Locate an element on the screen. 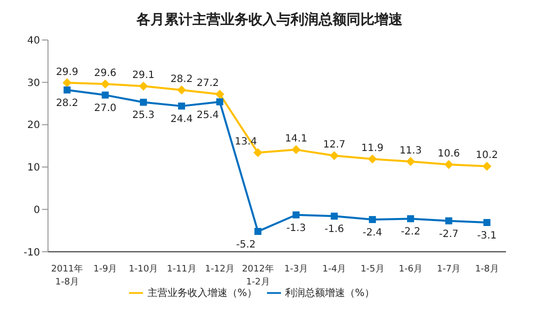 Image resolution: width=539 pixels, height=312 pixels. data-label: -5.2 is located at coordinates (246, 244).